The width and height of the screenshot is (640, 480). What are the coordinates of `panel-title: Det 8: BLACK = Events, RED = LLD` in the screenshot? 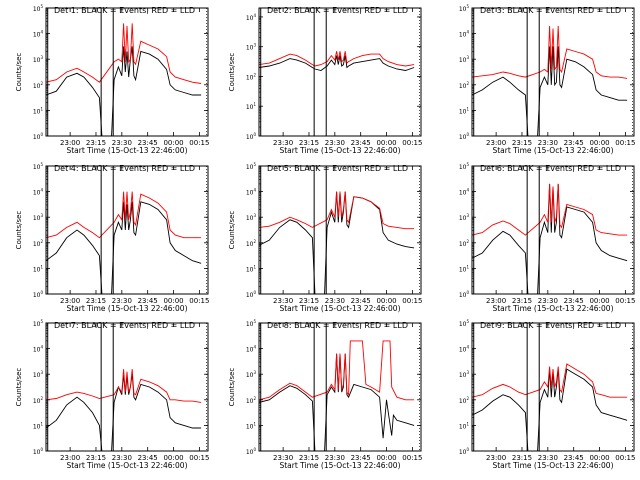 It's located at (337, 325).